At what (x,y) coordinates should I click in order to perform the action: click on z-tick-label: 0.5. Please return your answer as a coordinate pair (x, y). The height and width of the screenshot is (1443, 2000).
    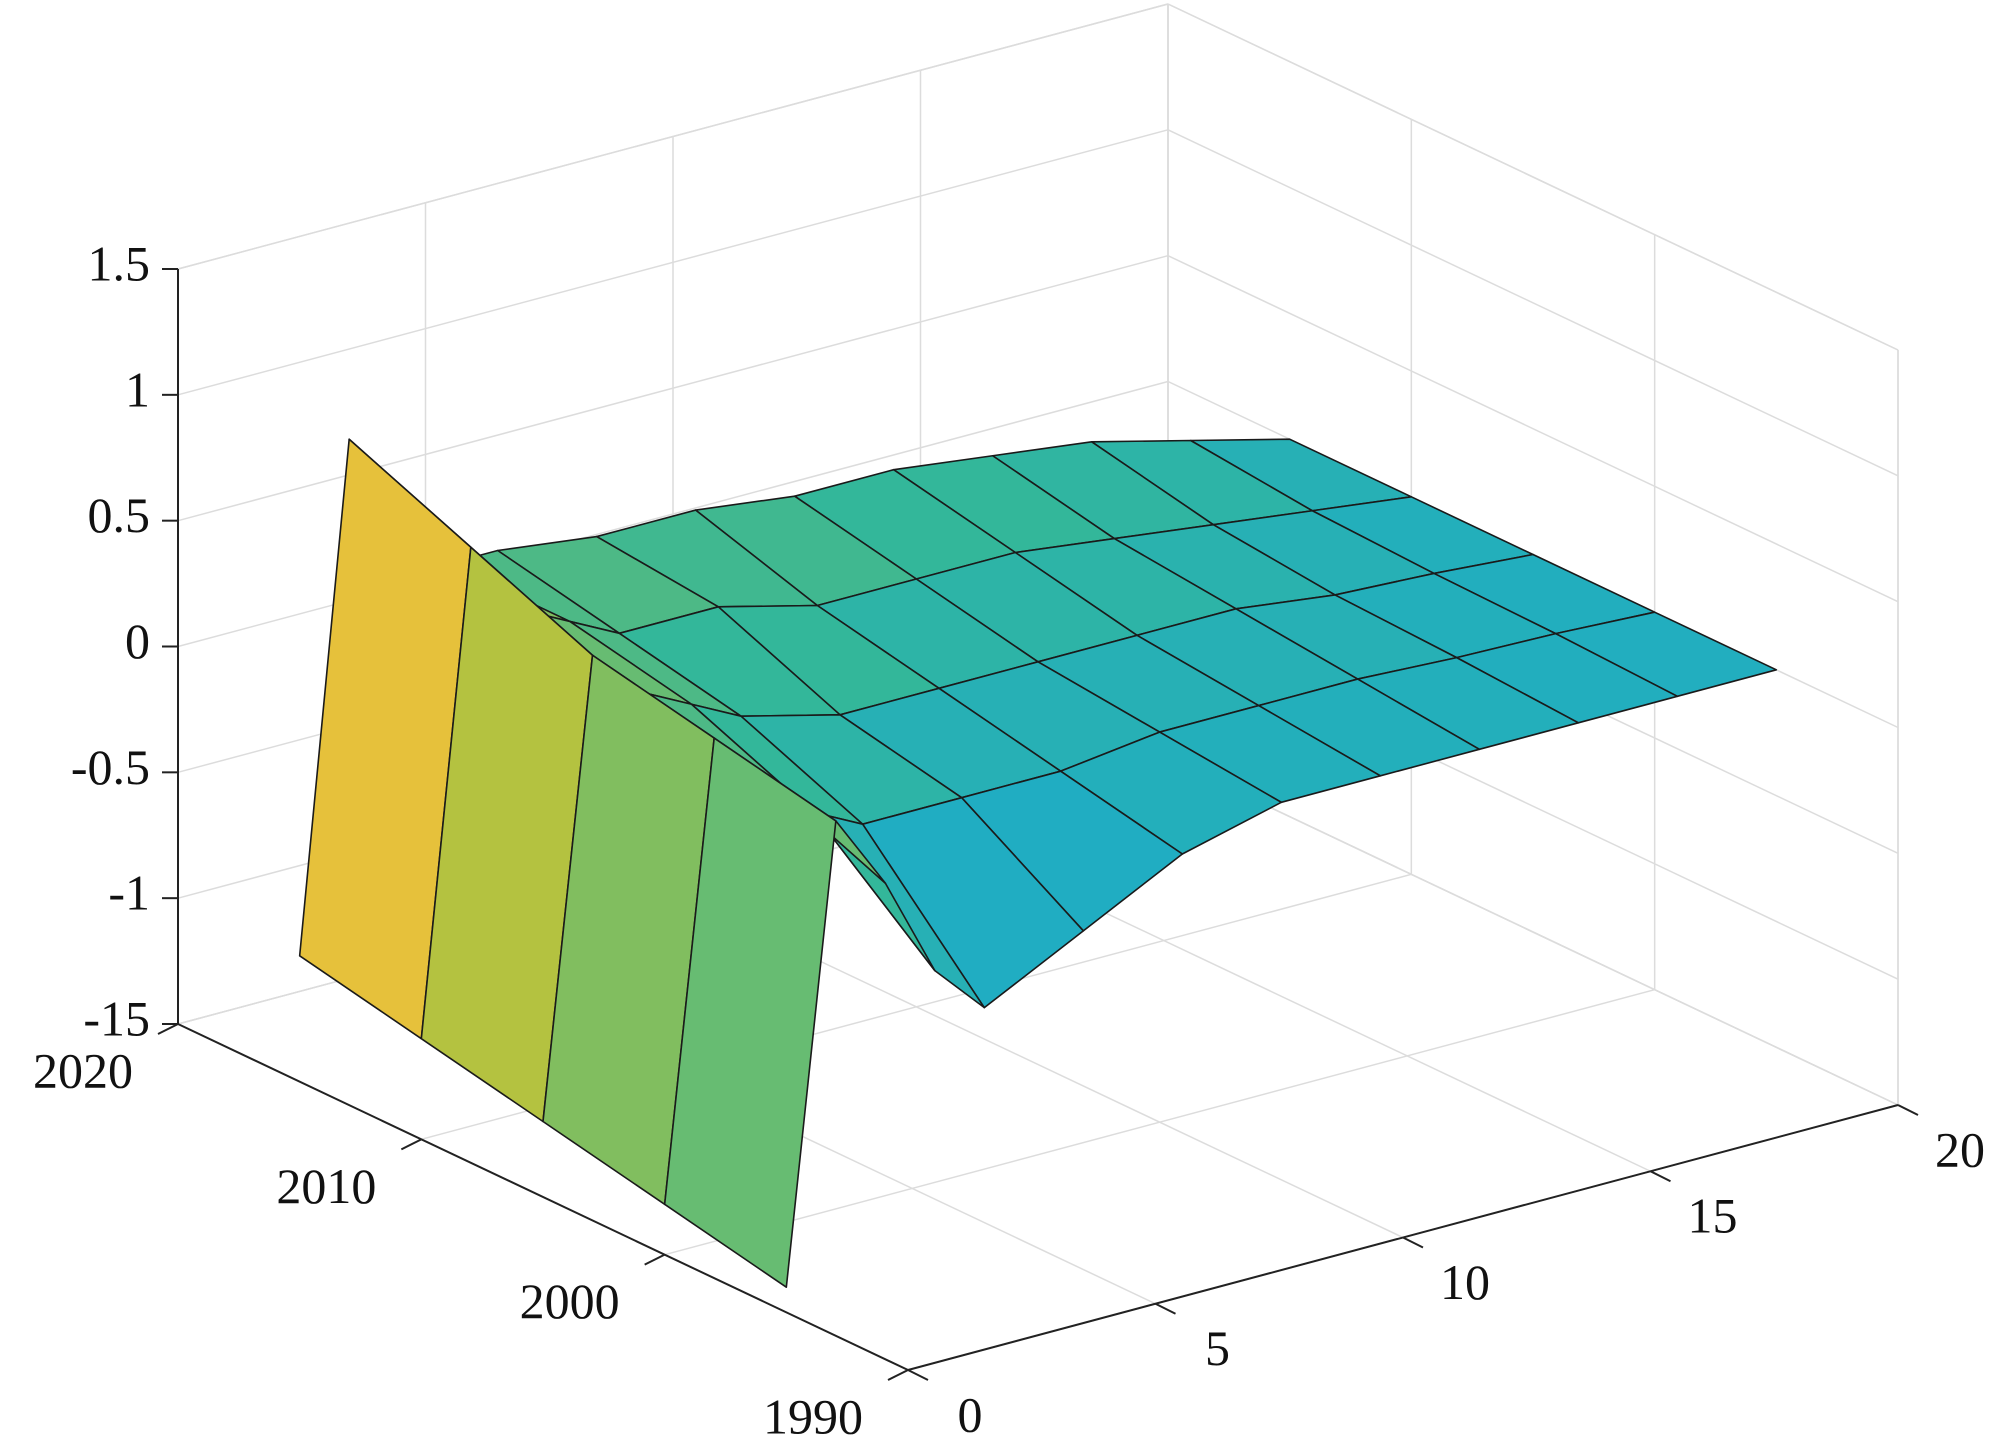
    Looking at the image, I should click on (119, 515).